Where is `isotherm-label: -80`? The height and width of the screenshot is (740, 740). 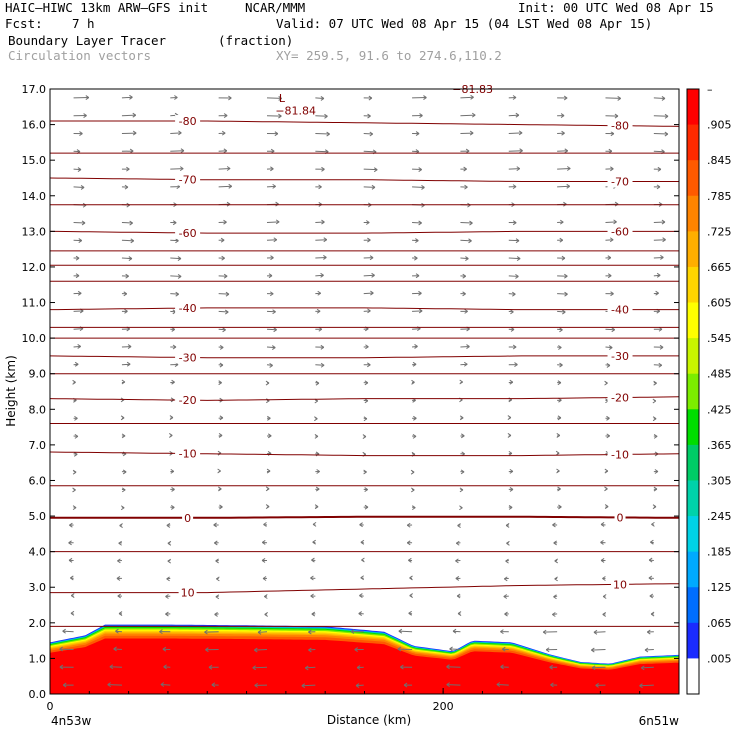
isotherm-label: -80 is located at coordinates (620, 126).